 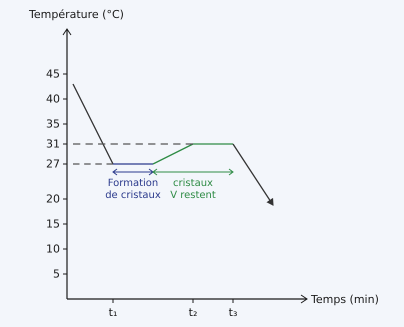 What do you see at coordinates (53, 99) in the screenshot?
I see `y-tick-label: 40` at bounding box center [53, 99].